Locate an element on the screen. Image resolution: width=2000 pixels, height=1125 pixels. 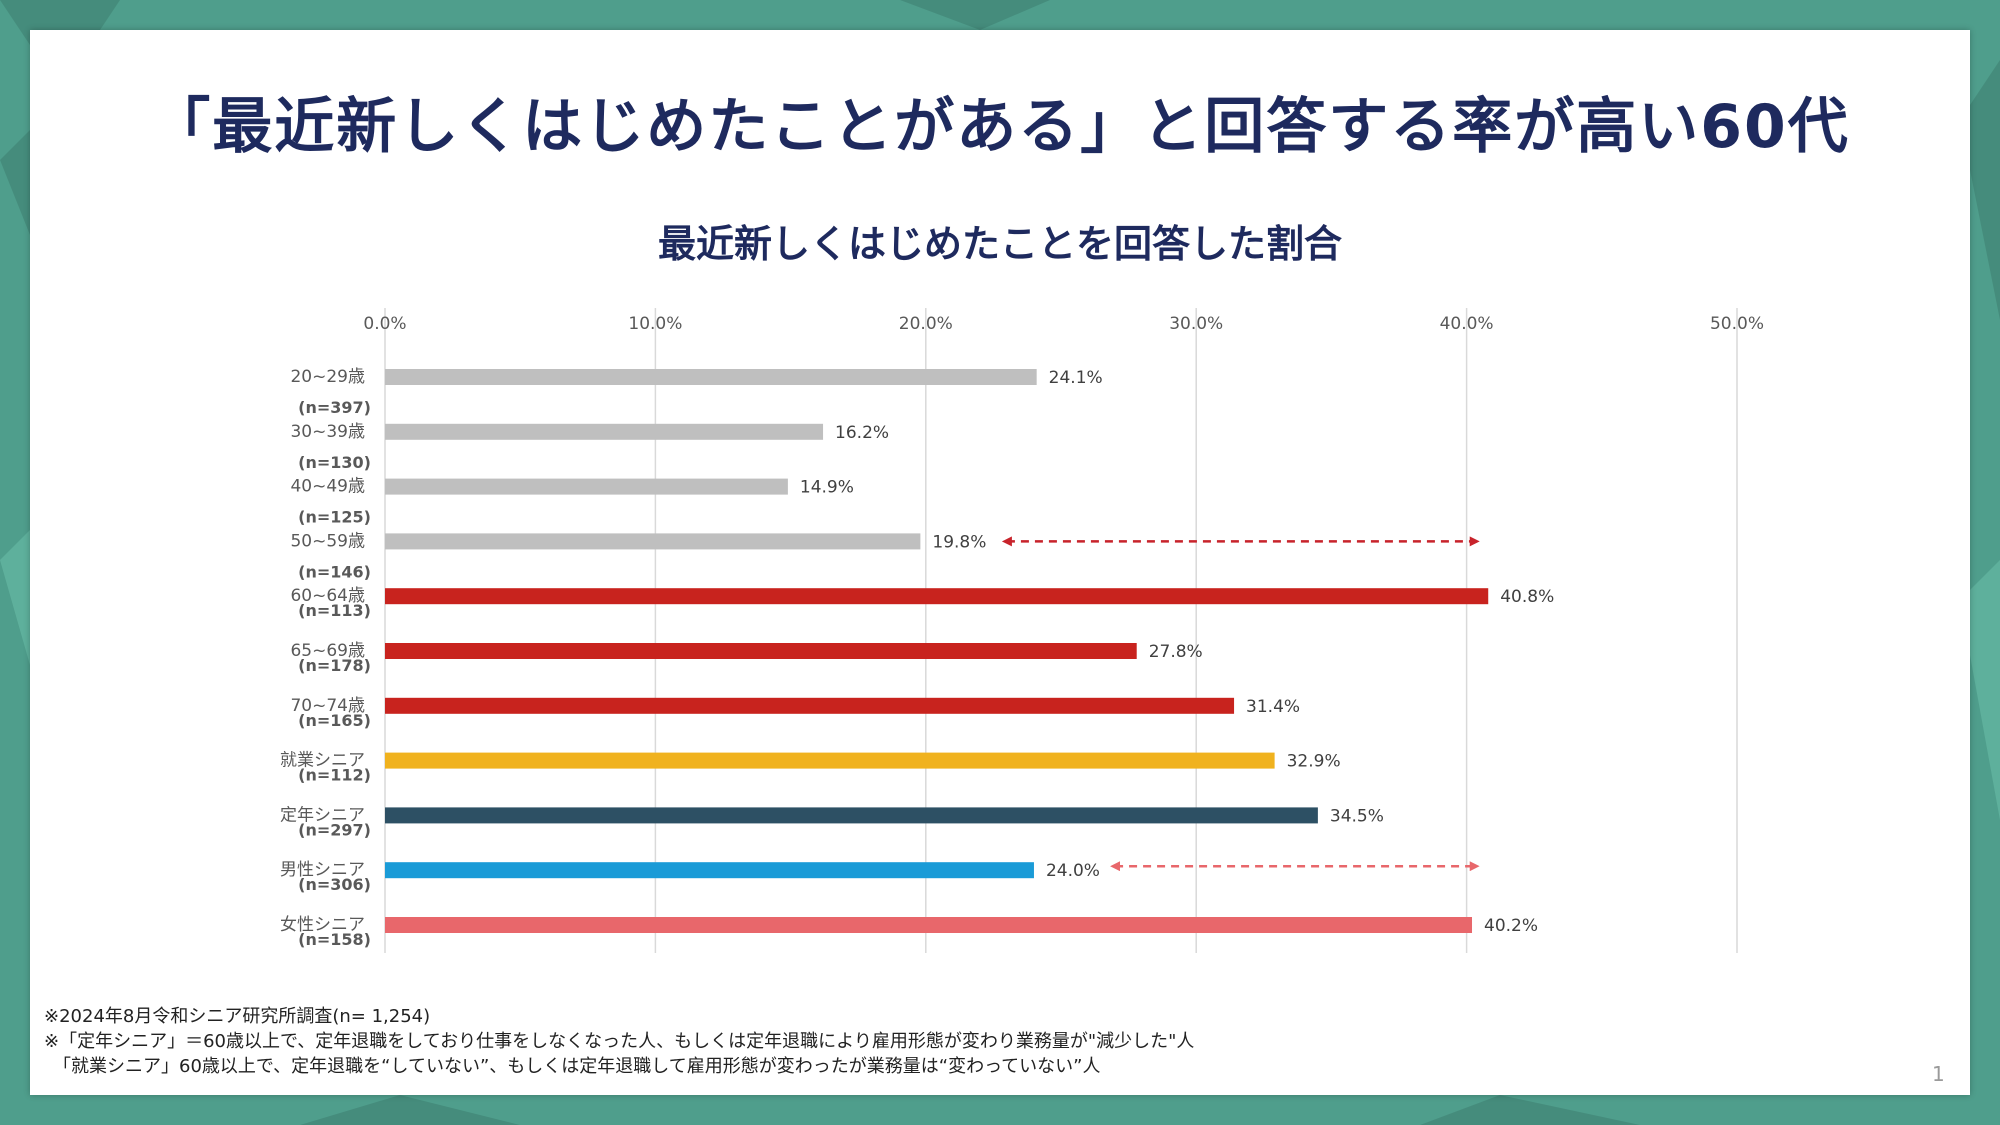
data-label: 34.5% is located at coordinates (1357, 816).